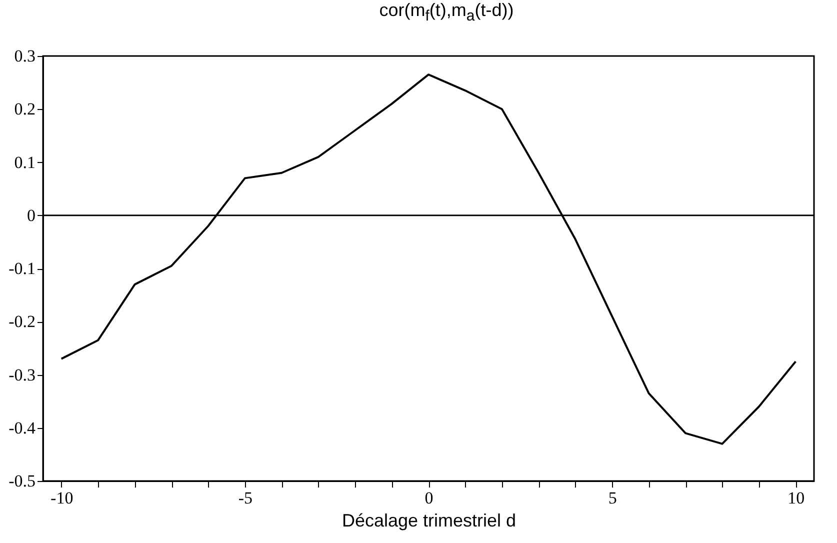 The image size is (837, 543). What do you see at coordinates (22, 268) in the screenshot?
I see `y-tick-label: -0.1` at bounding box center [22, 268].